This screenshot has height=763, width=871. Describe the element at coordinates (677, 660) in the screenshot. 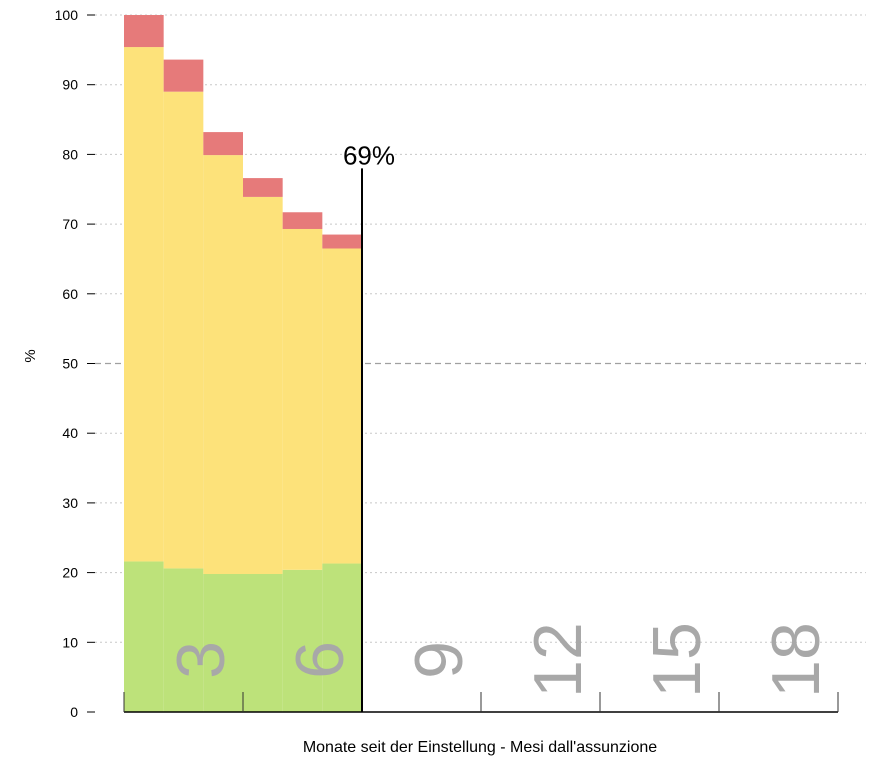

I see `big-x-label: 15` at that location.